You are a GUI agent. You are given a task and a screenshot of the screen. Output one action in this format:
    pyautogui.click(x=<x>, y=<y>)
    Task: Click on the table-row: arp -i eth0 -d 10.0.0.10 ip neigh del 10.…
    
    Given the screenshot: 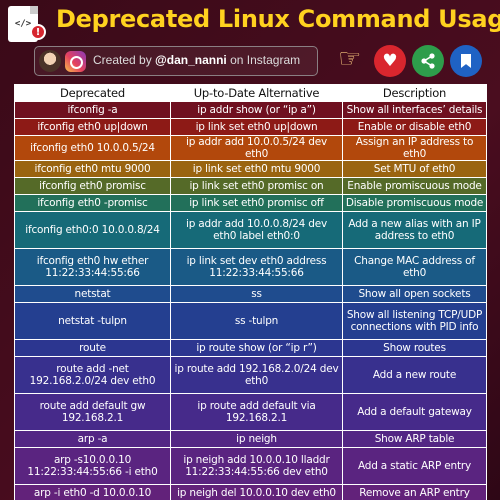 What is the action you would take?
    pyautogui.click(x=250, y=492)
    